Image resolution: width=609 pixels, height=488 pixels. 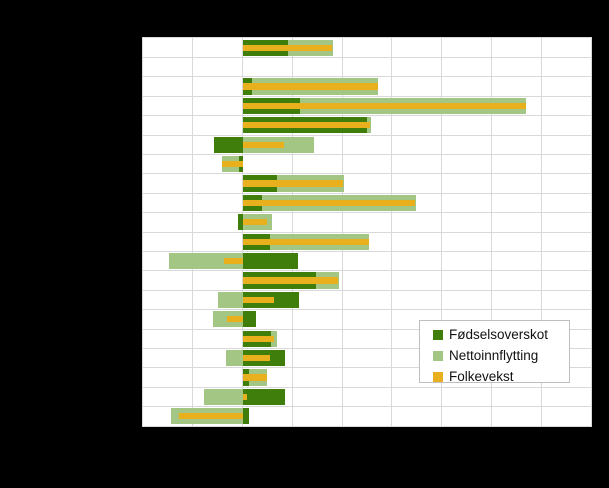 I want to click on legend-item-nettoinnflytting: Nettoinnflytting, so click(x=501, y=355).